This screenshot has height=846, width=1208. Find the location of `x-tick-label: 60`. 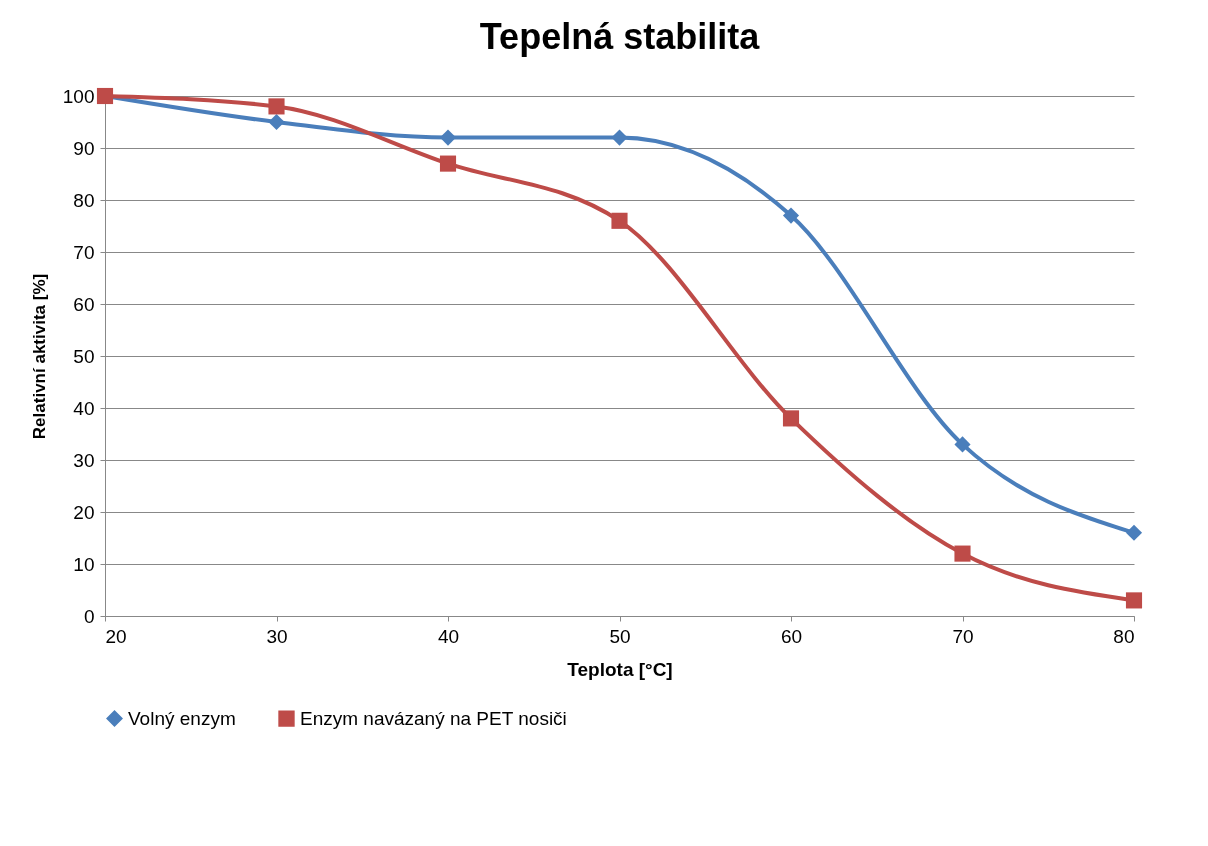

x-tick-label: 60 is located at coordinates (791, 636).